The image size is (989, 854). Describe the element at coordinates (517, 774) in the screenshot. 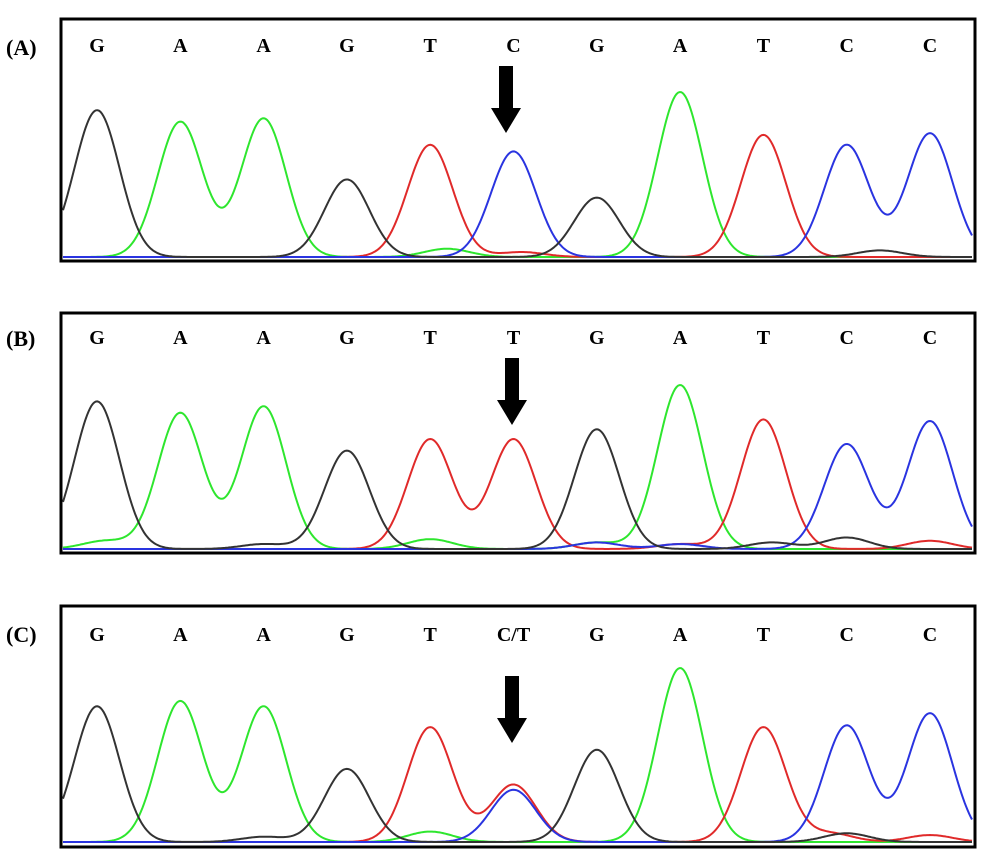

I see `trace-g` at that location.